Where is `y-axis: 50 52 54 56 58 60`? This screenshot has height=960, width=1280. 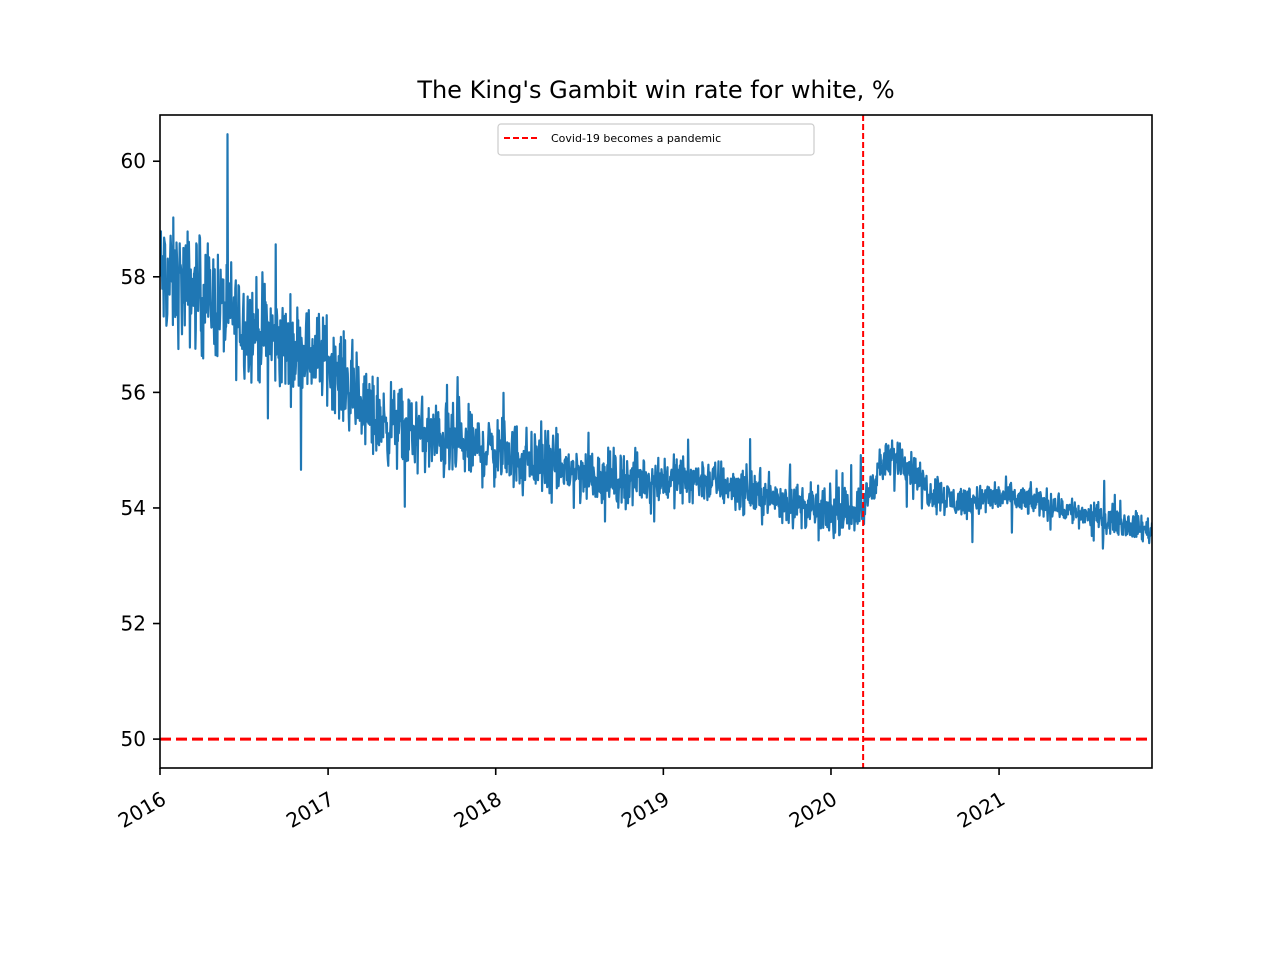 y-axis: 50 52 54 56 58 60 is located at coordinates (140, 450).